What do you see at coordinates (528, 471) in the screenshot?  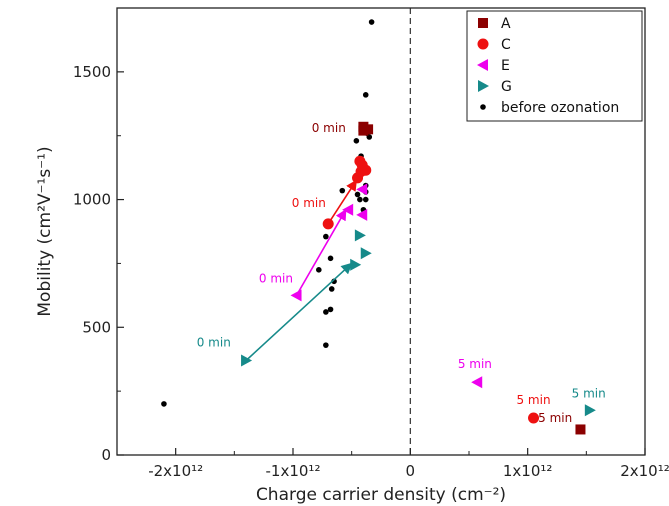 I see `x-tick-label: 1x10¹²` at bounding box center [528, 471].